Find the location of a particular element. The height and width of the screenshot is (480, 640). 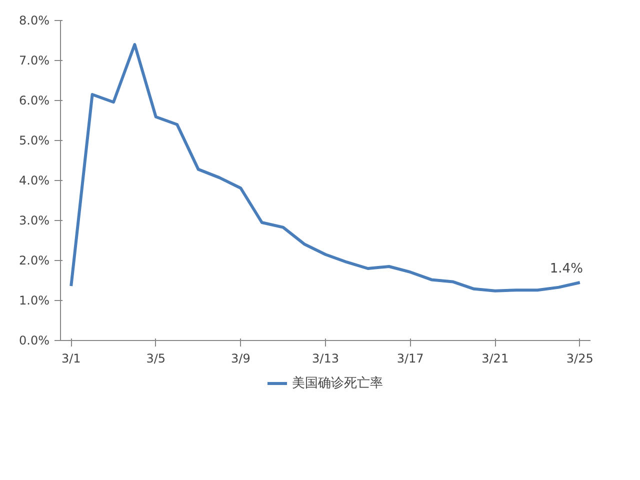

y-tick-label: 8.0% is located at coordinates (34, 21).